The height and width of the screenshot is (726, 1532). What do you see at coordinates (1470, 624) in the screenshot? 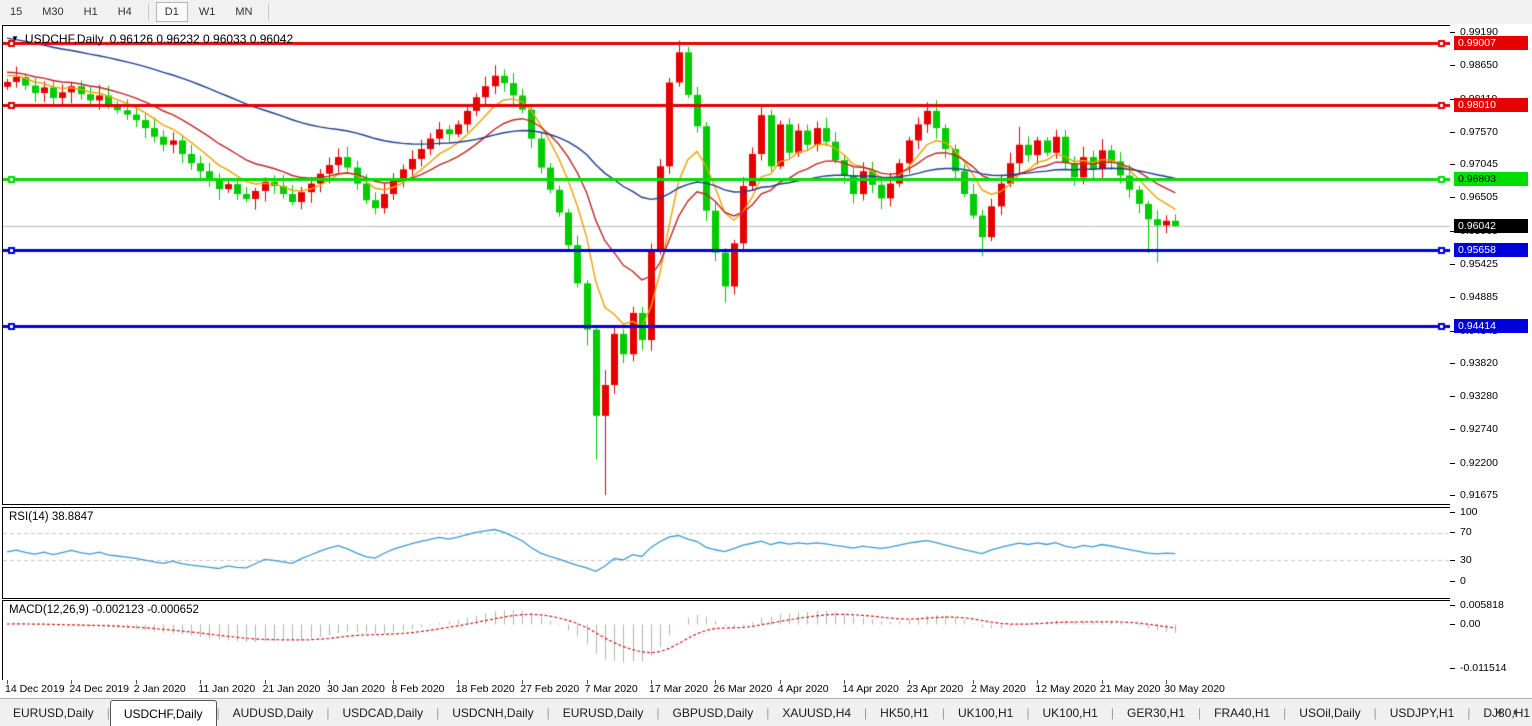
I see `macd-axis-label: 0.00` at bounding box center [1470, 624].